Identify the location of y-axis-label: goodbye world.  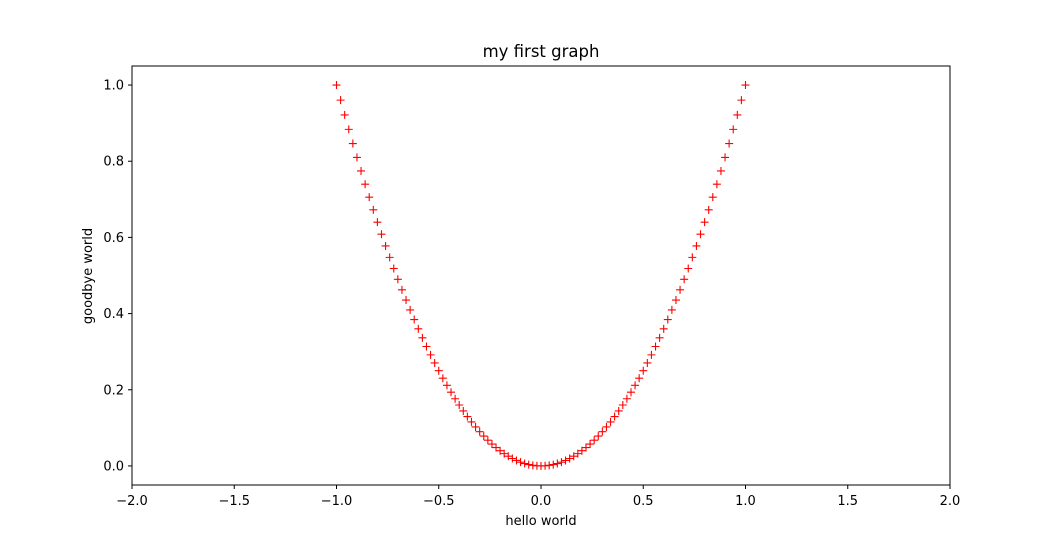
(88, 276).